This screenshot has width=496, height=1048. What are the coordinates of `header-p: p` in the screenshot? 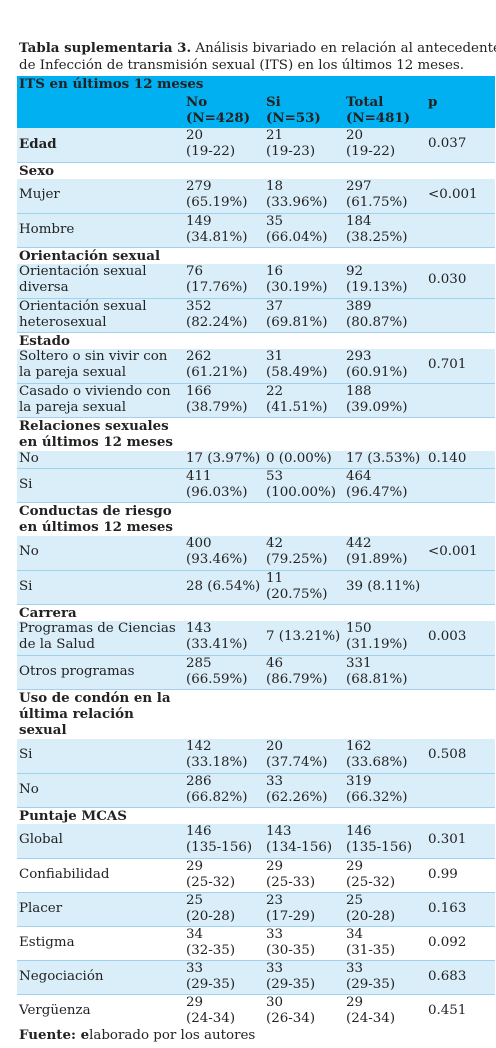 It's located at (461, 111).